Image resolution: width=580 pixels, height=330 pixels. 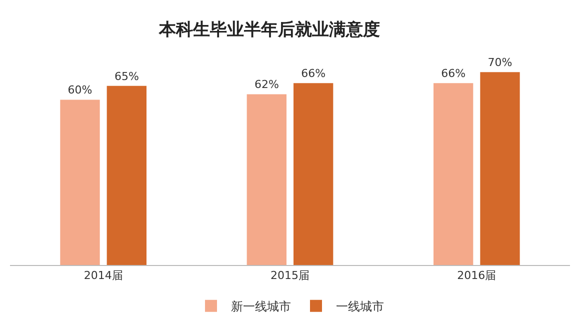 What do you see at coordinates (269, 30) in the screenshot?
I see `chart-title: 本科生毕业半年后就业满意度` at bounding box center [269, 30].